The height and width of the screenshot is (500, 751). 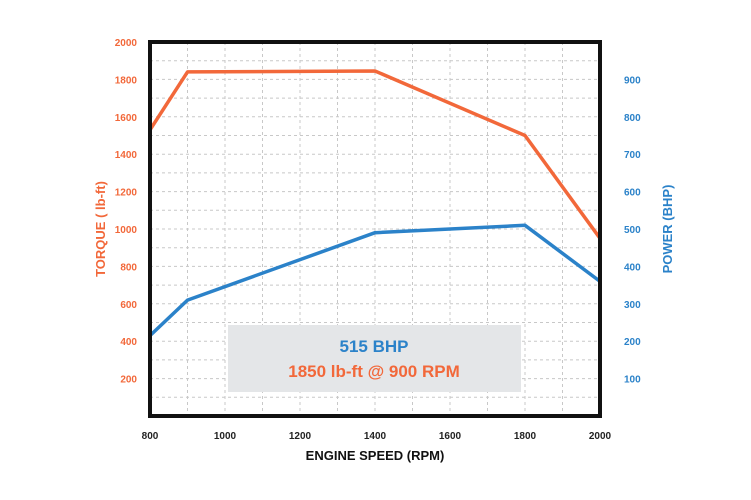 What do you see at coordinates (450, 436) in the screenshot?
I see `x-tick-label: 1600` at bounding box center [450, 436].